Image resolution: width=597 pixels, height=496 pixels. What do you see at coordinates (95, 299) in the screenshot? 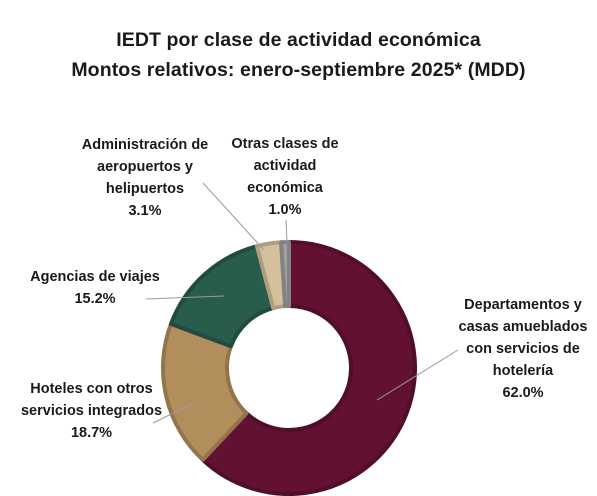
I see `slice-value-agencias: 15.2%` at bounding box center [95, 299].